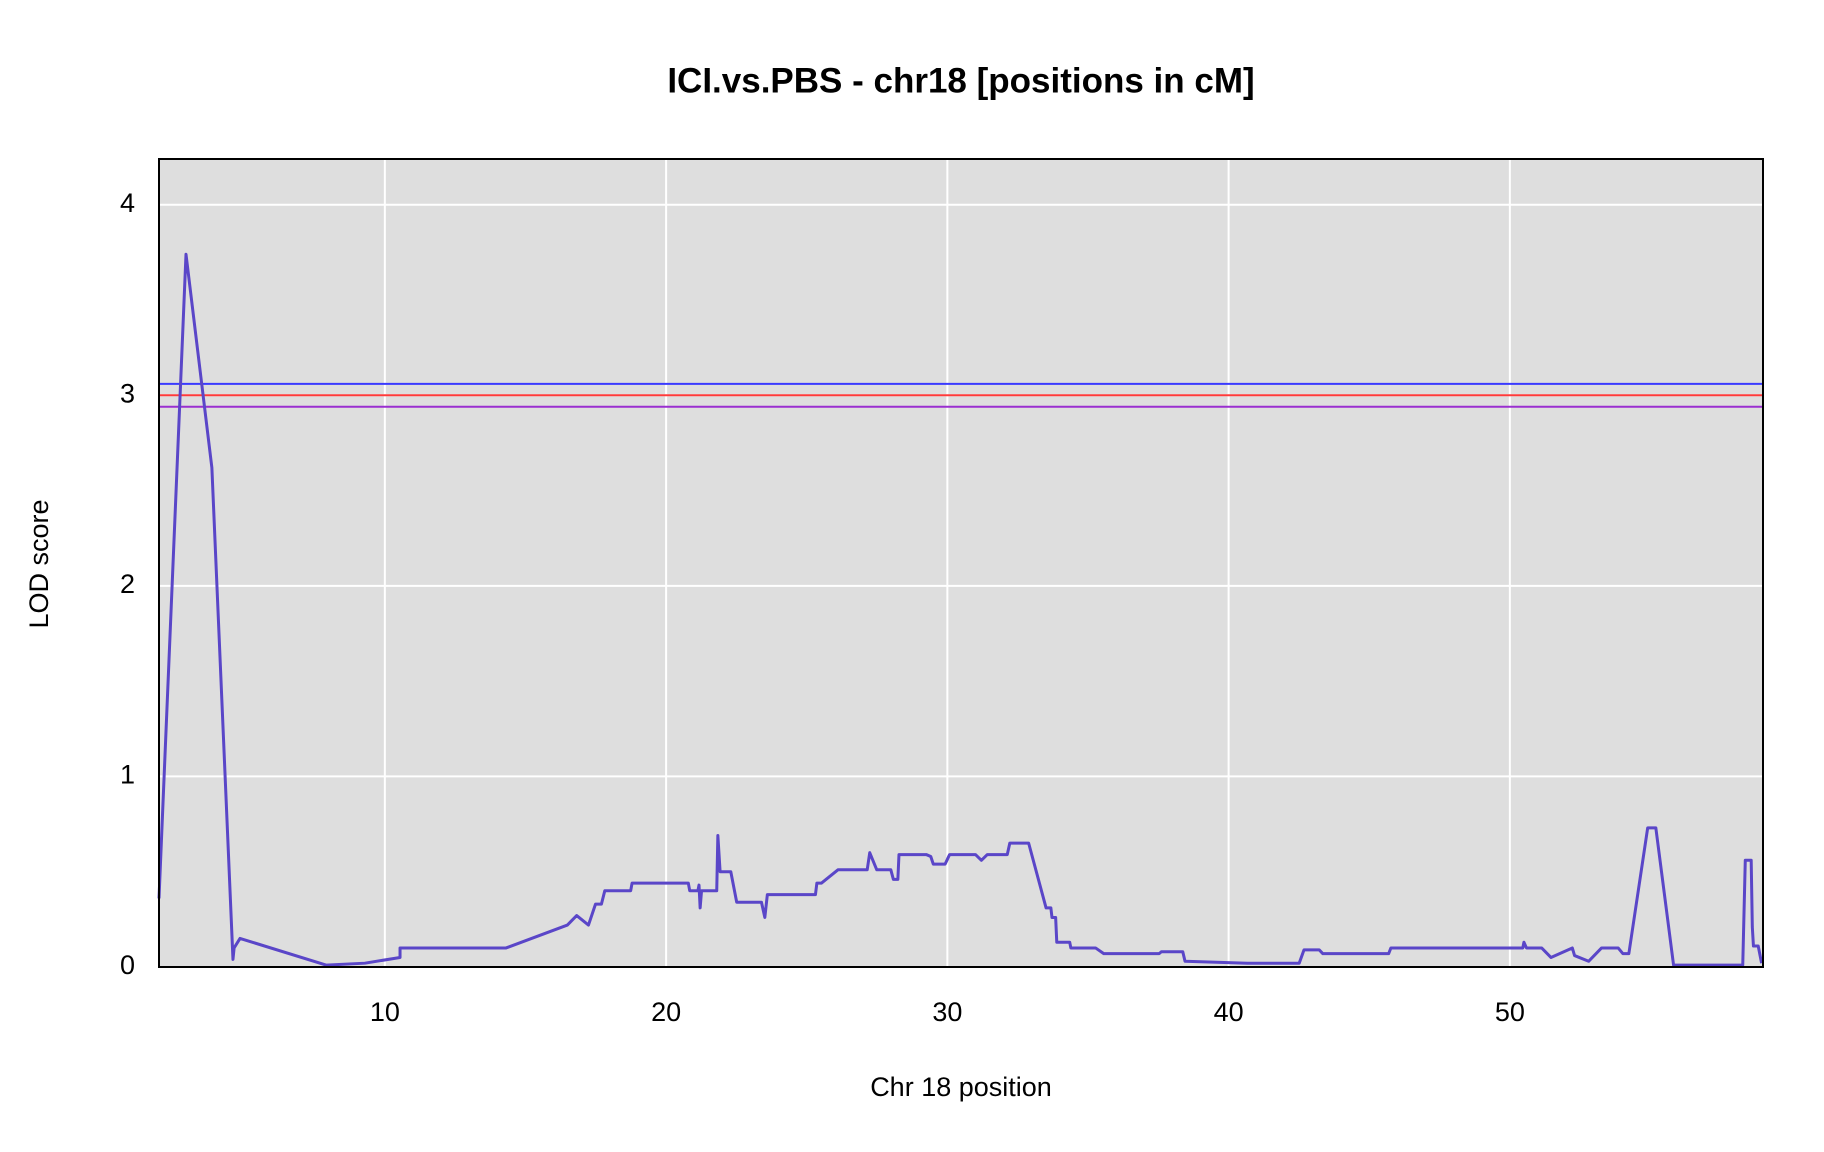  Describe the element at coordinates (666, 1012) in the screenshot. I see `x-tick-label: 20` at that location.